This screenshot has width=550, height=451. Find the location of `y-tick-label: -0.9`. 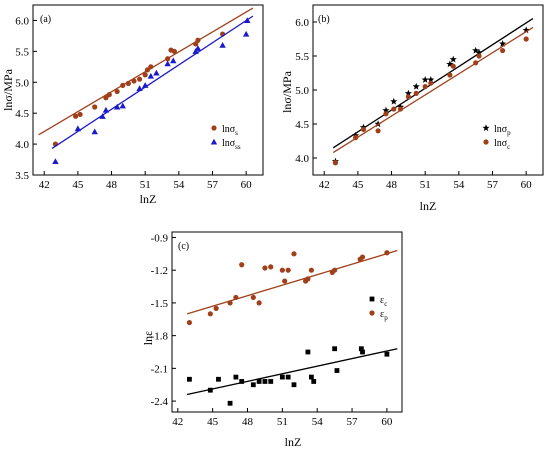

y-tick-label: -0.9 is located at coordinates (160, 238).